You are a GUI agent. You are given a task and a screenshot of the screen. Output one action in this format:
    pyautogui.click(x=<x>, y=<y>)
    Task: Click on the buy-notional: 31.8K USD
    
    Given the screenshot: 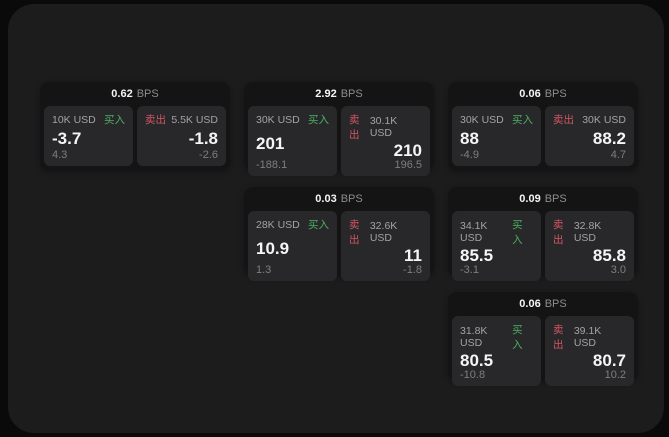 What is the action you would take?
    pyautogui.click(x=474, y=337)
    